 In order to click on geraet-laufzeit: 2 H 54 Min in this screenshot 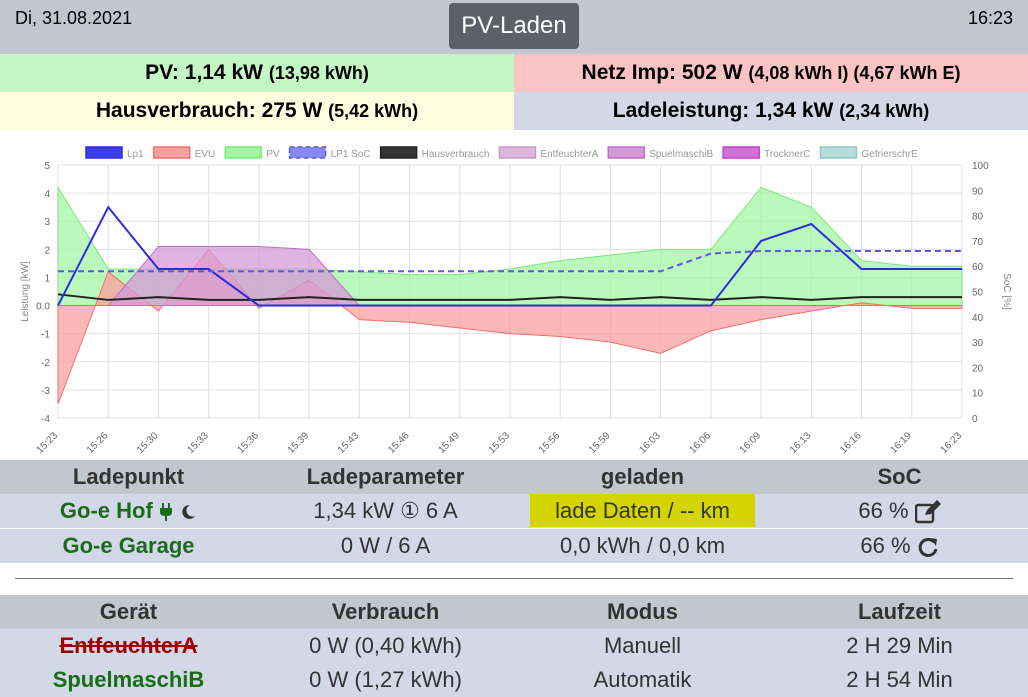, I will do `click(899, 679)`.